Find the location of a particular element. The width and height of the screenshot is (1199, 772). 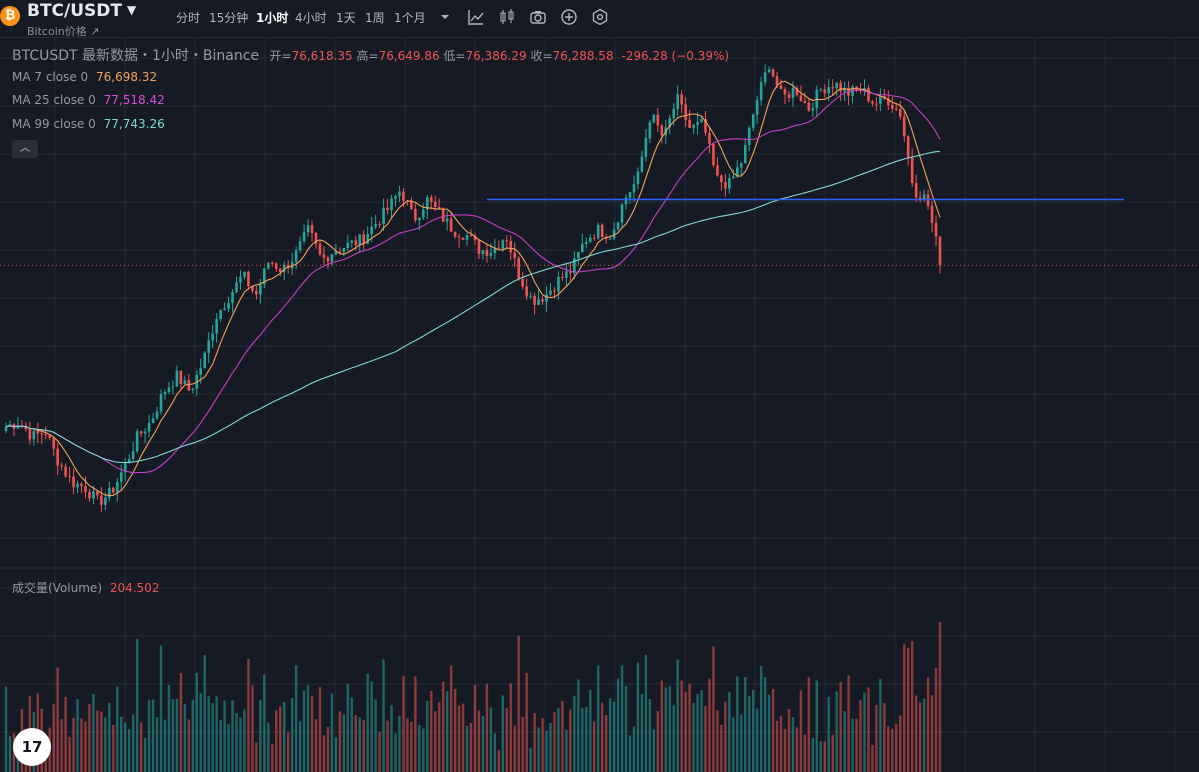

collapse-legend-button: ︿ is located at coordinates (25, 149).